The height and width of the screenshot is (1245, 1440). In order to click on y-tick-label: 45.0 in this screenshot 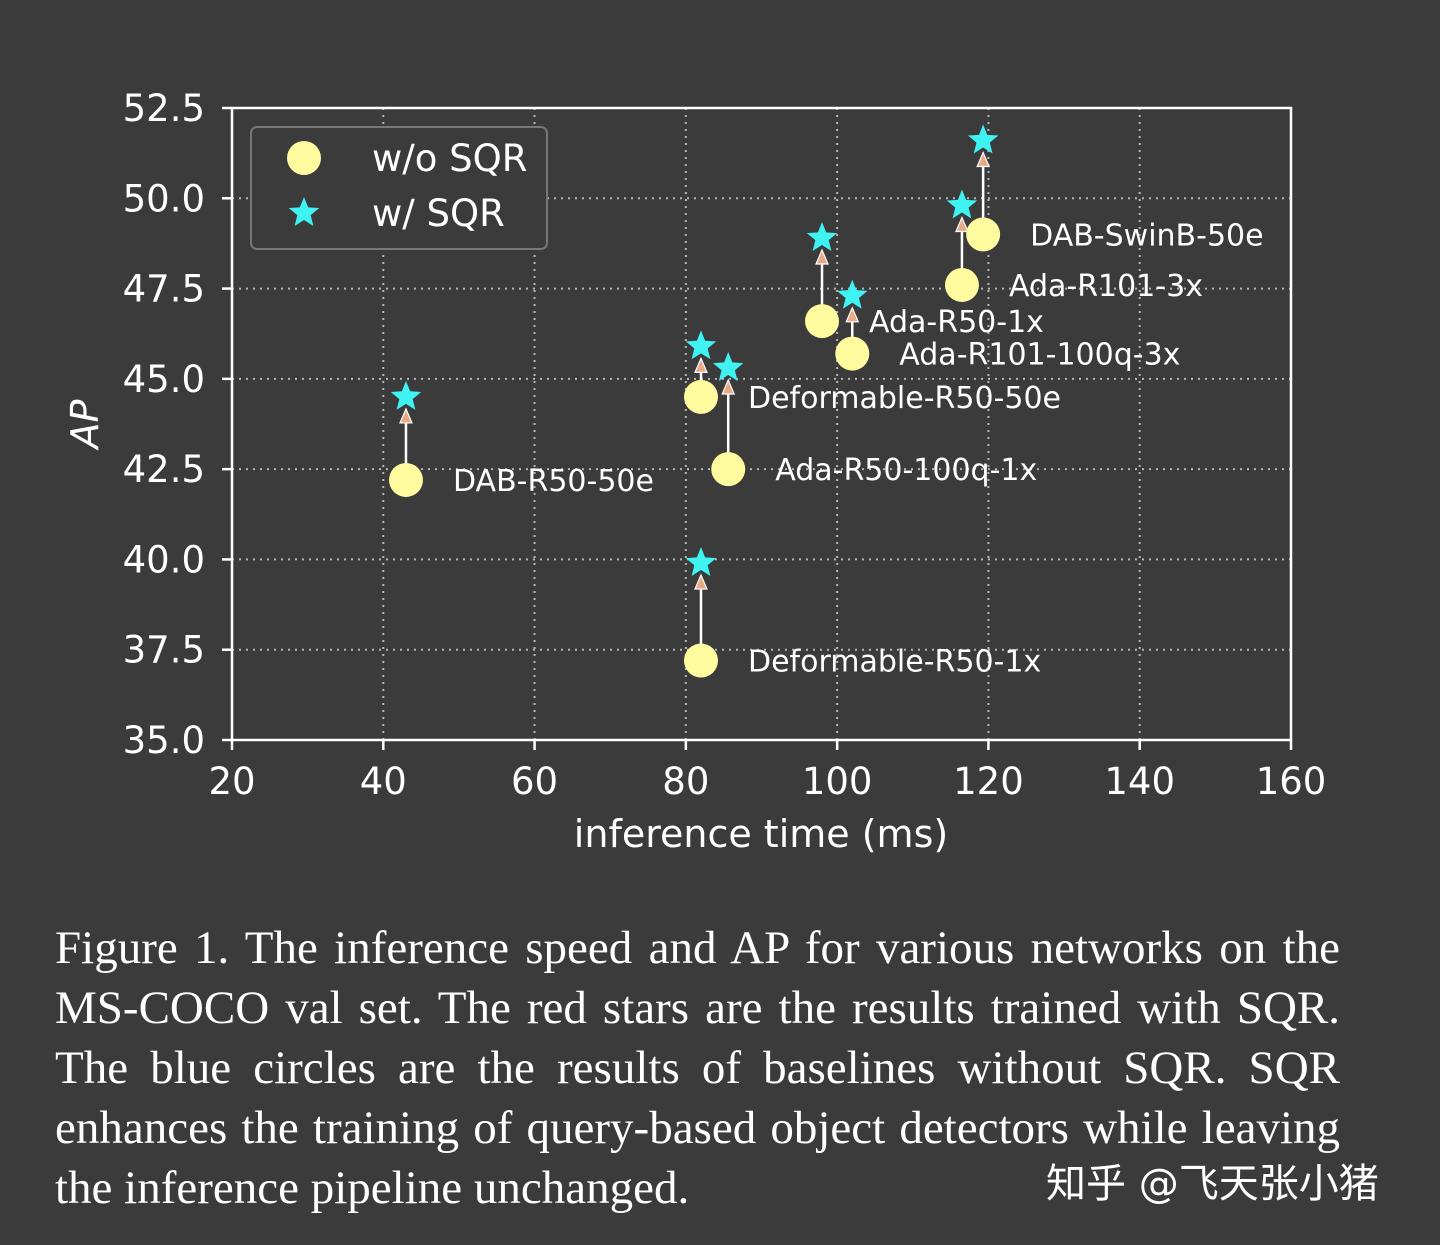, I will do `click(164, 379)`.